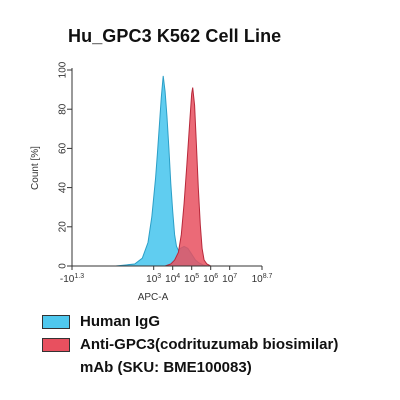  What do you see at coordinates (153, 297) in the screenshot?
I see `x-axis-label: APC-A` at bounding box center [153, 297].